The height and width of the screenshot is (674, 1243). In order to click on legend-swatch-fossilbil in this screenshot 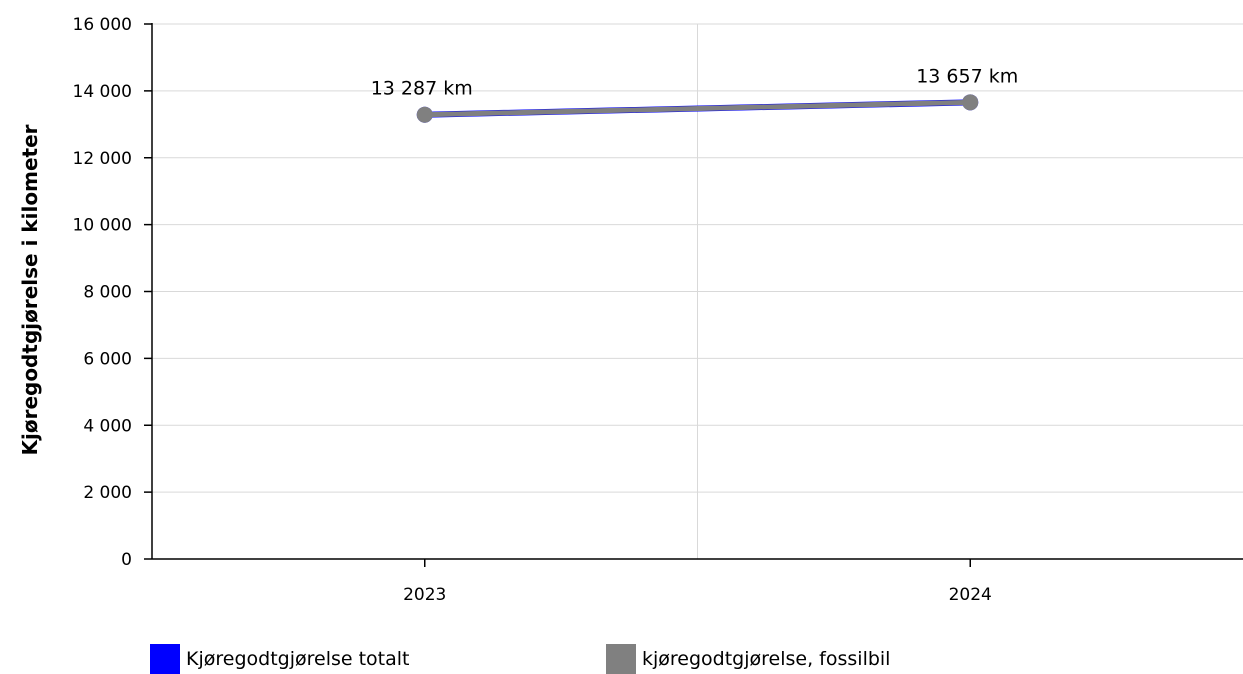, I will do `click(621, 659)`.